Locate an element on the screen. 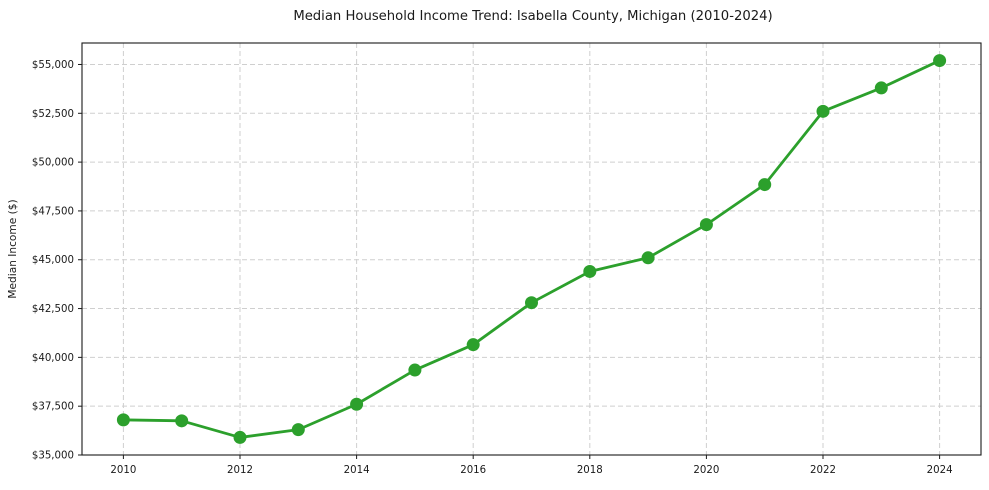  x-axis-tick-labels: 2010 2012 2014 2016 2018 2020 2022 2024 is located at coordinates (531, 470).